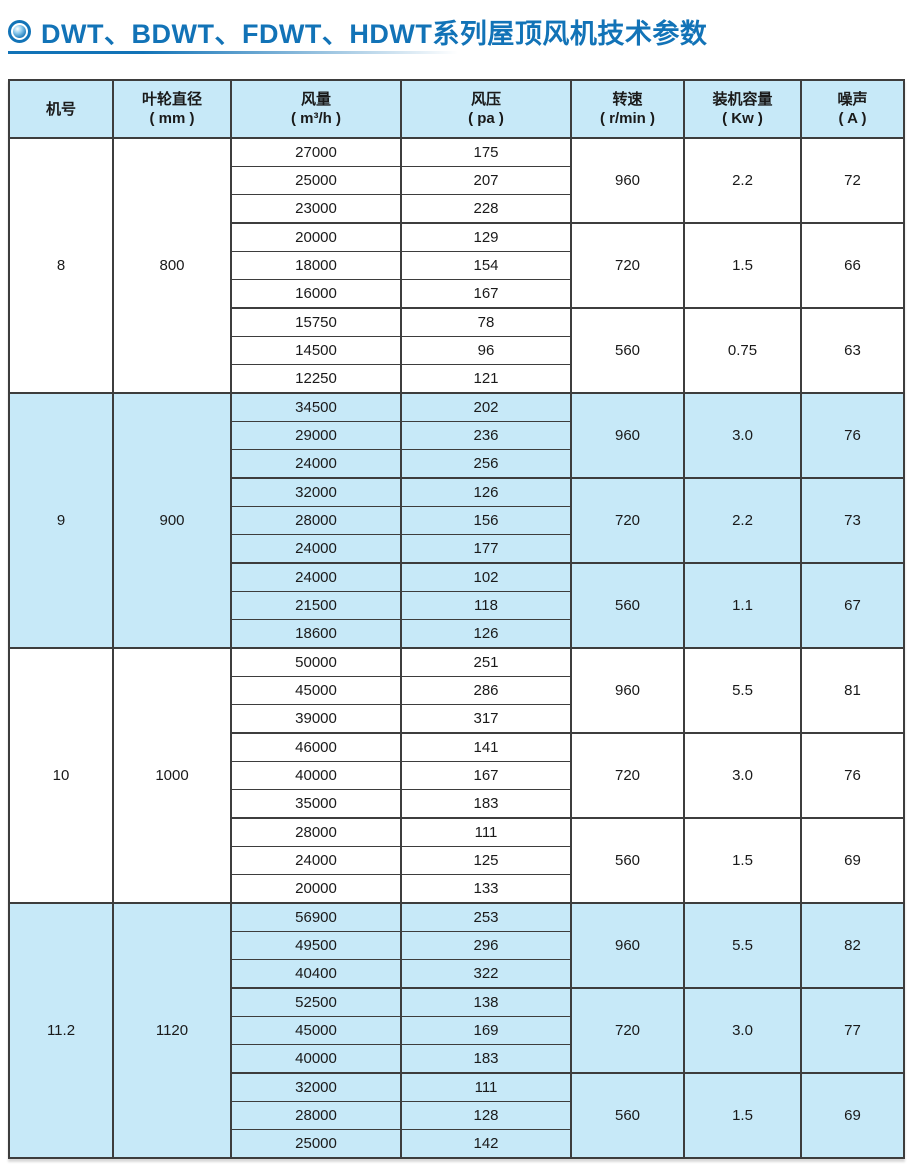 The image size is (910, 1165). I want to click on header-model: 机号, so click(61, 109).